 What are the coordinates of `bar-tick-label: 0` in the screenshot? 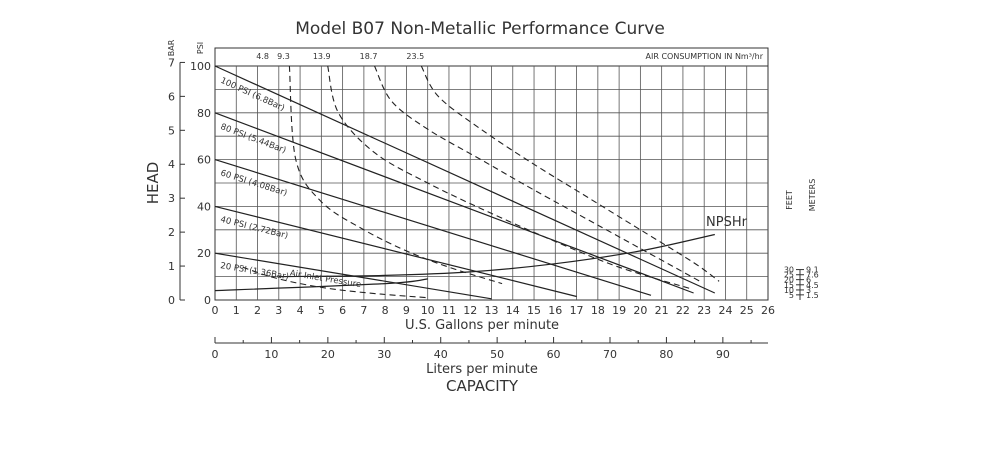 It's located at (171, 300).